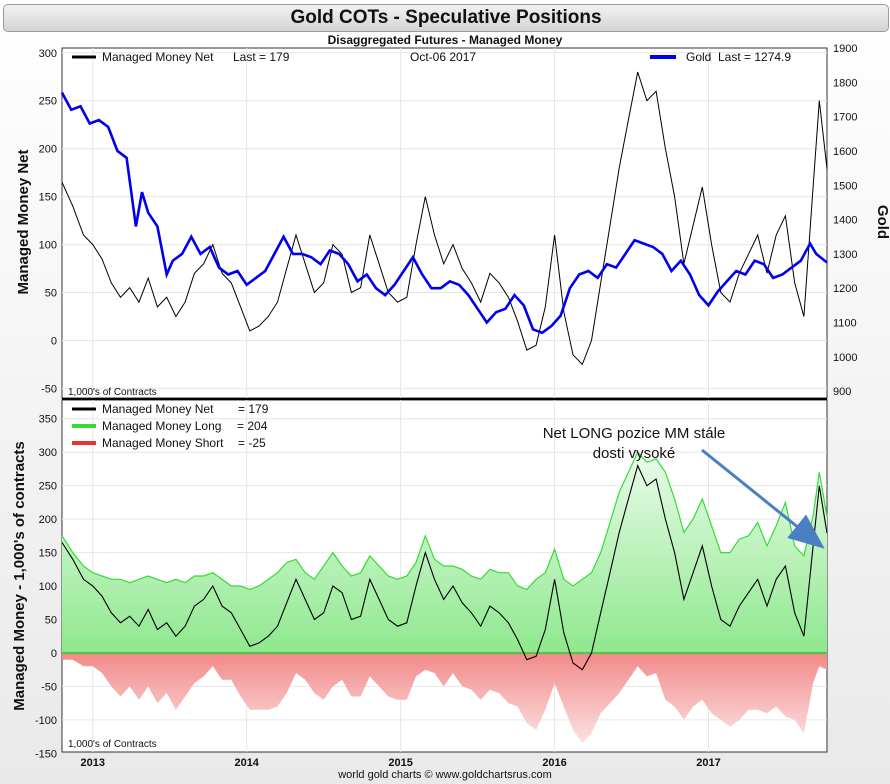  Describe the element at coordinates (698, 57) in the screenshot. I see `legend-gold-name: Gold` at that location.